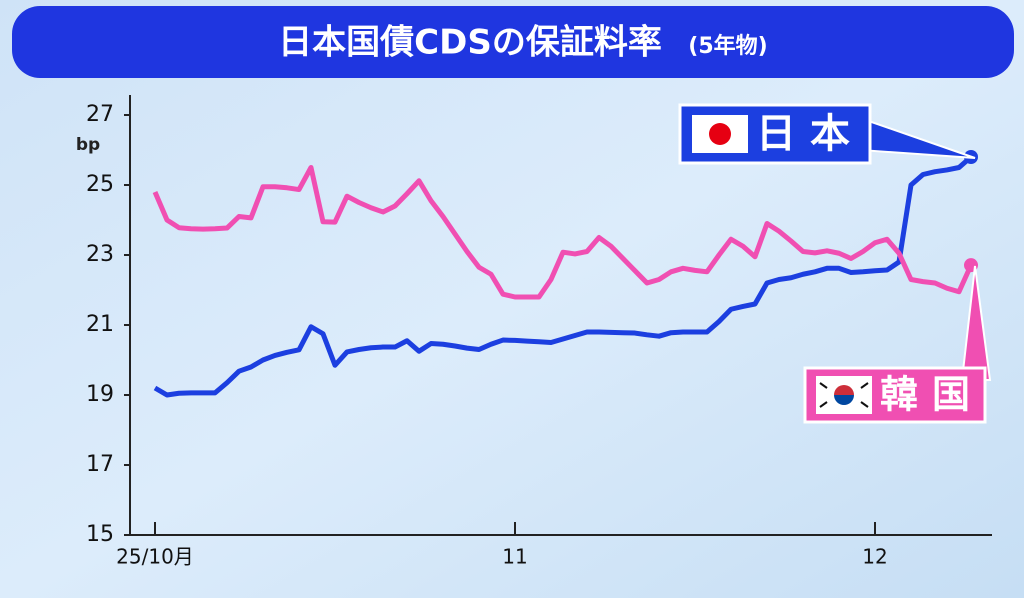  I want to click on flag-japan-disc, so click(720, 134).